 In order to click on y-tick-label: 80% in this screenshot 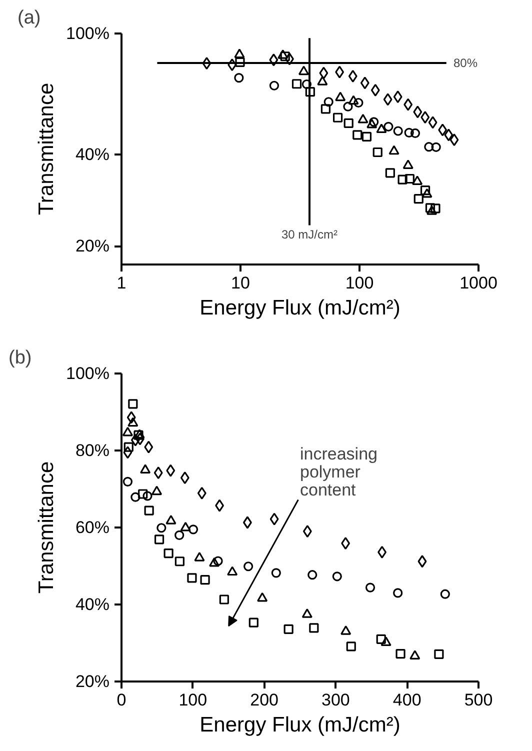, I will do `click(92, 450)`.